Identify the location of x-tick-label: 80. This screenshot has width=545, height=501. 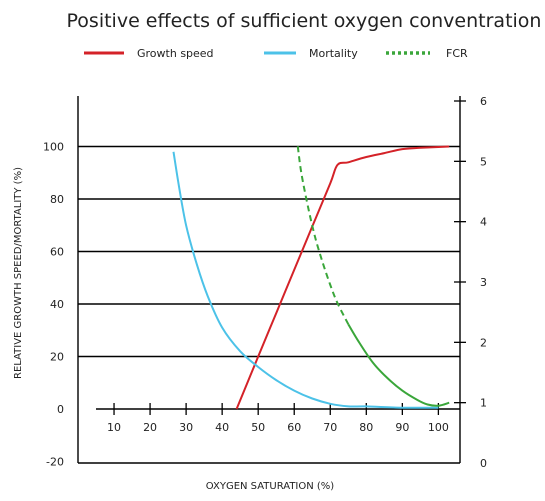
(366, 427).